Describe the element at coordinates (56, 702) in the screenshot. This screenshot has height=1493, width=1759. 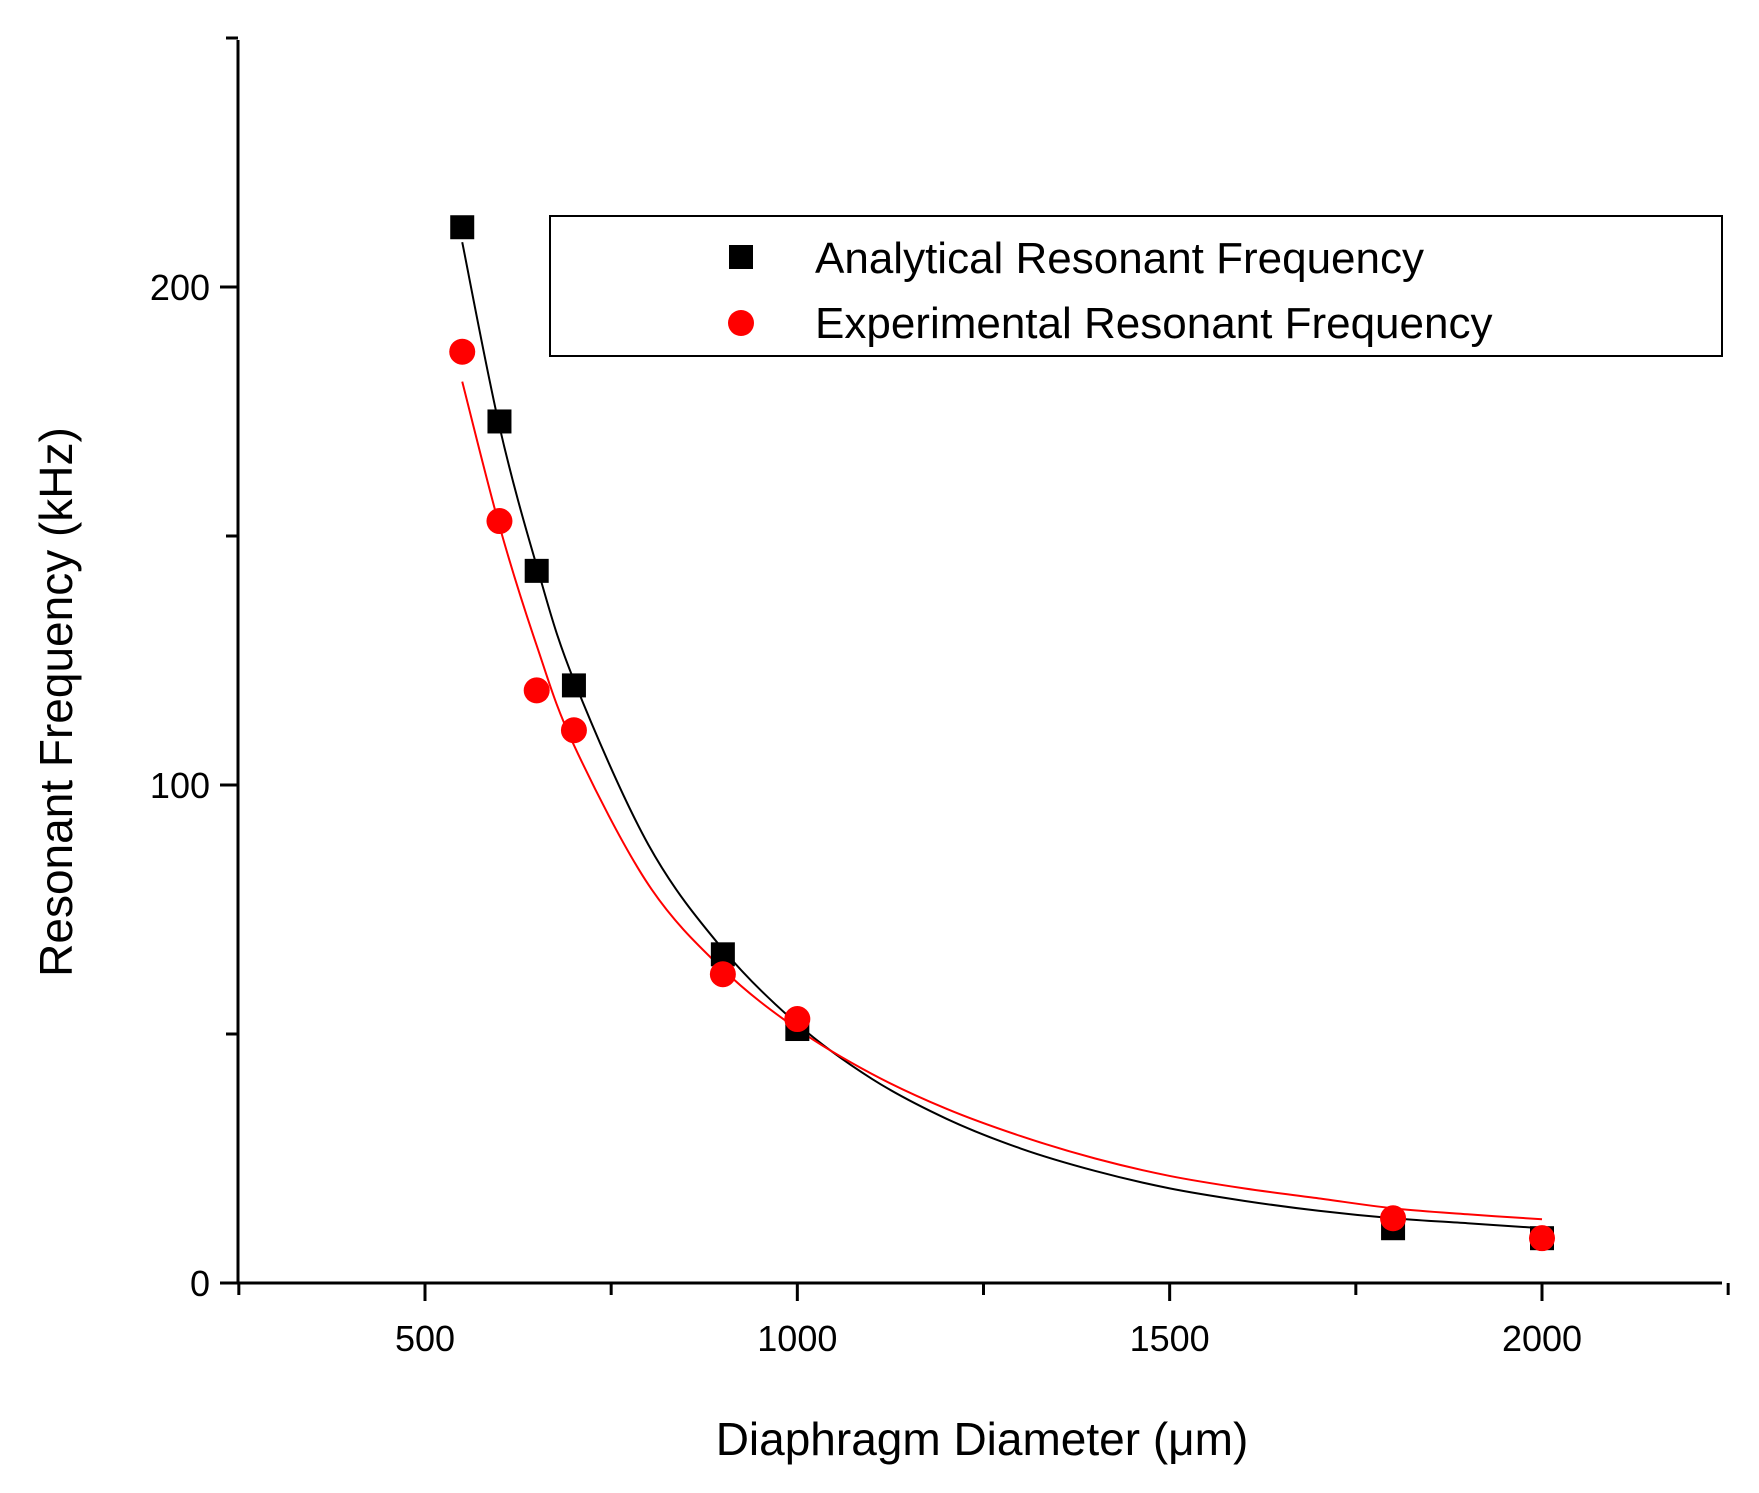
I see `y-axis-title: Resonant Frequency (kHz)` at that location.